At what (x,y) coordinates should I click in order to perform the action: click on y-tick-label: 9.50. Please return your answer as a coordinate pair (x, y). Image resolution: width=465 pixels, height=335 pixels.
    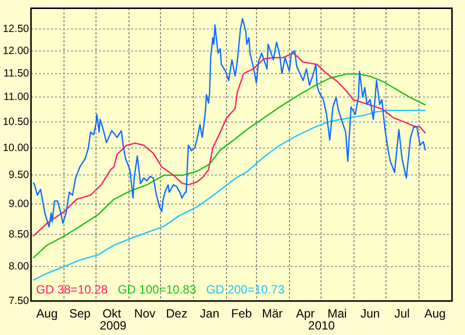
    Looking at the image, I should click on (19, 175).